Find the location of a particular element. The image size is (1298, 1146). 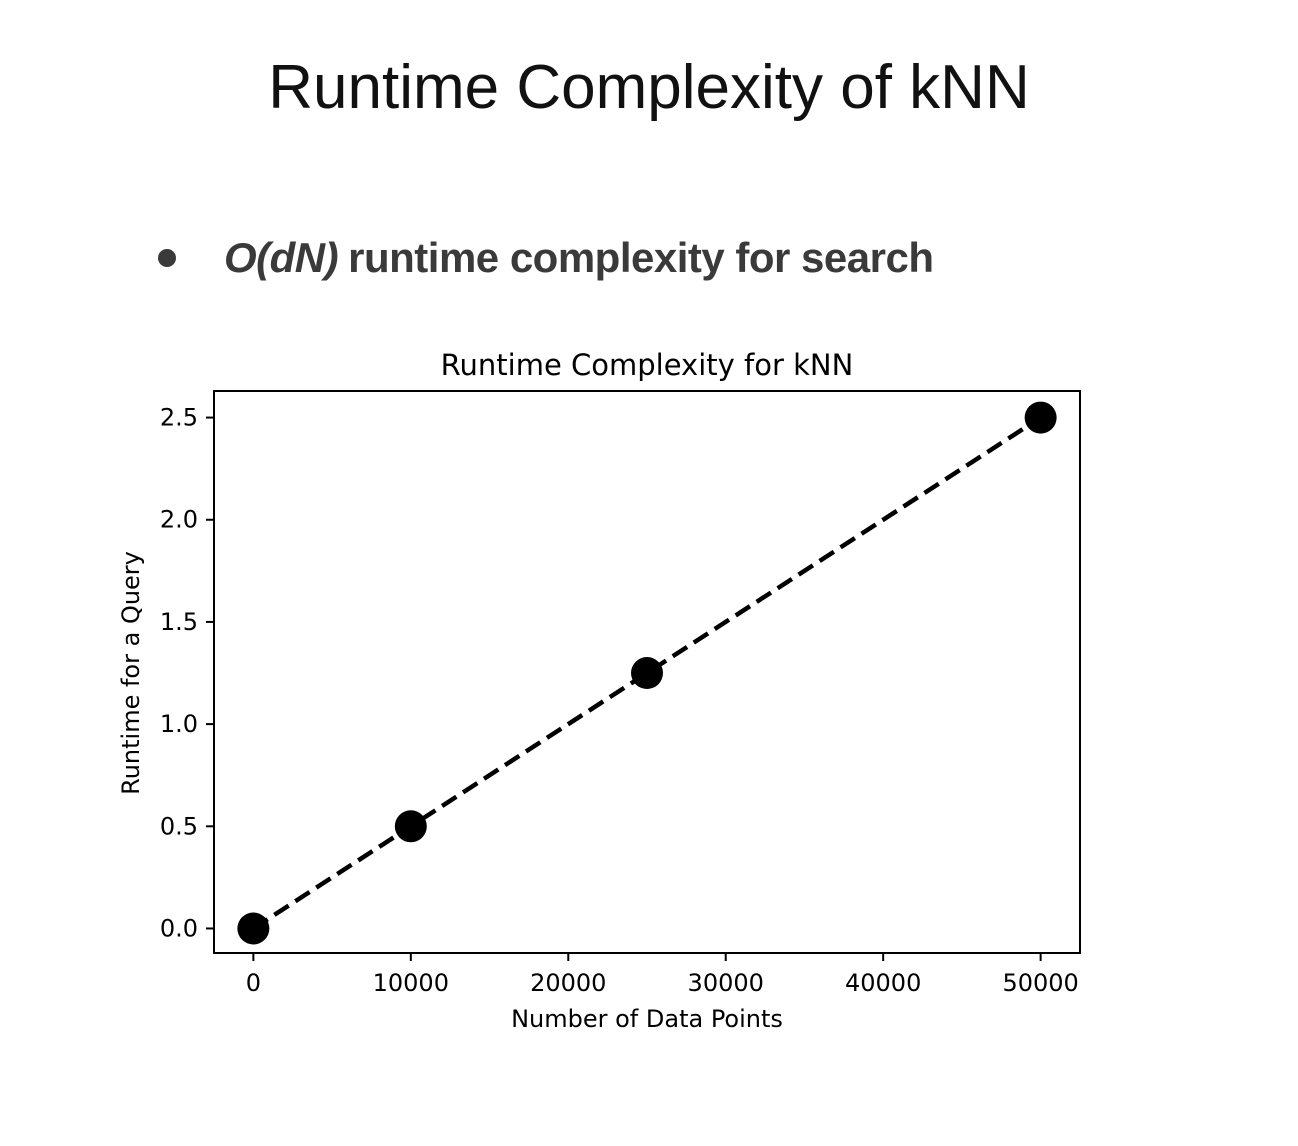

y-tick-label: 2.0 is located at coordinates (179, 520).